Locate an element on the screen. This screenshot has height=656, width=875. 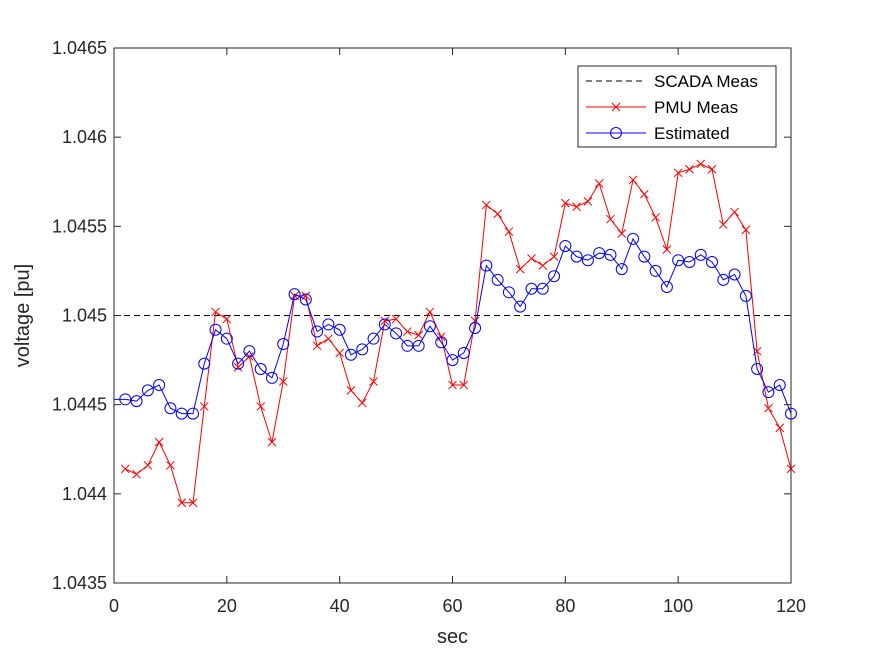
legend-entry: PMU Meas is located at coordinates (662, 107).